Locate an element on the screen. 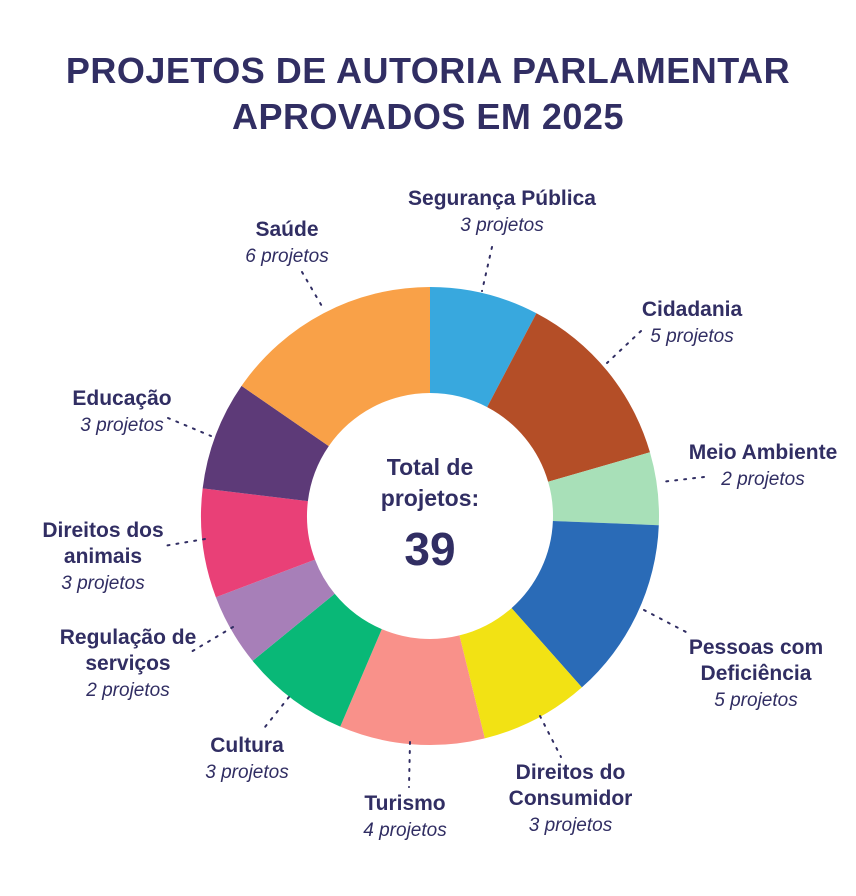 Image resolution: width=856 pixels, height=896 pixels. label-cultura: Cultura 3 projetos is located at coordinates (247, 759).